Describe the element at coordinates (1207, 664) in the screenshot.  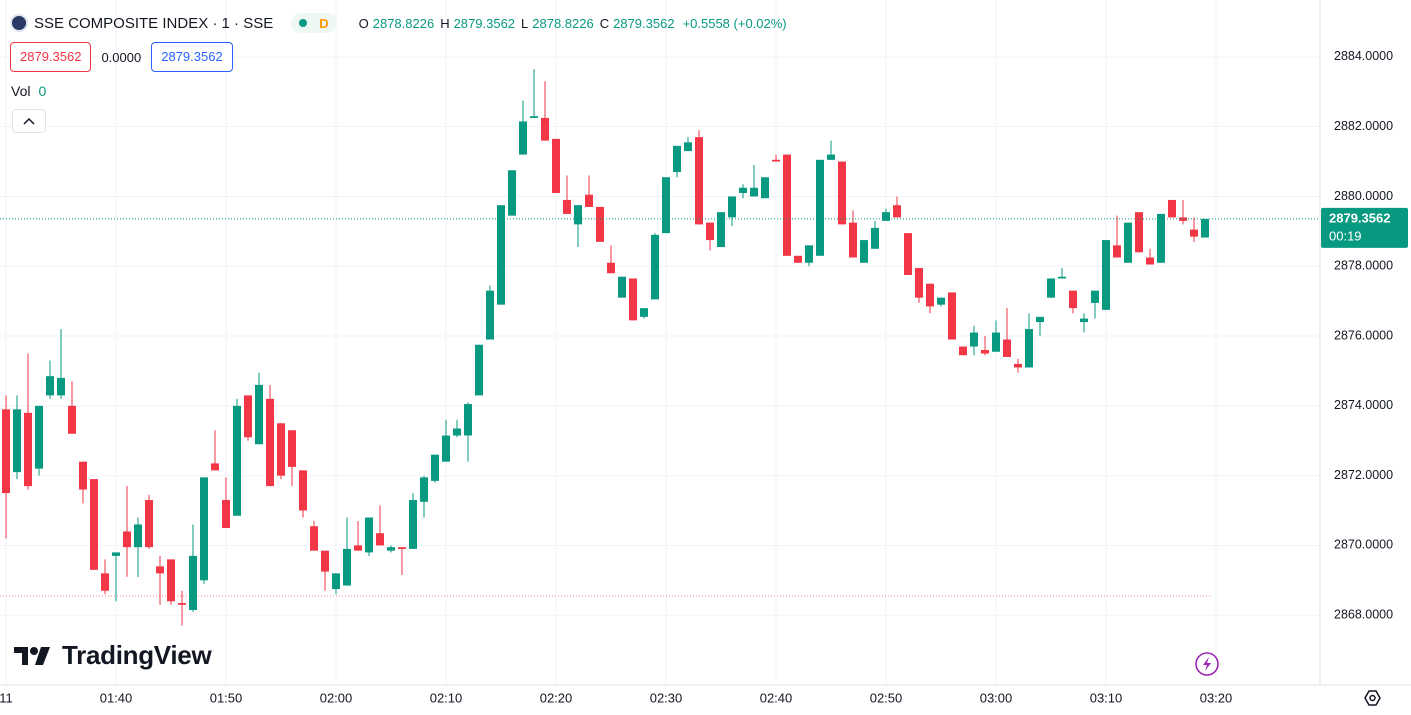
I see `alert-icon` at that location.